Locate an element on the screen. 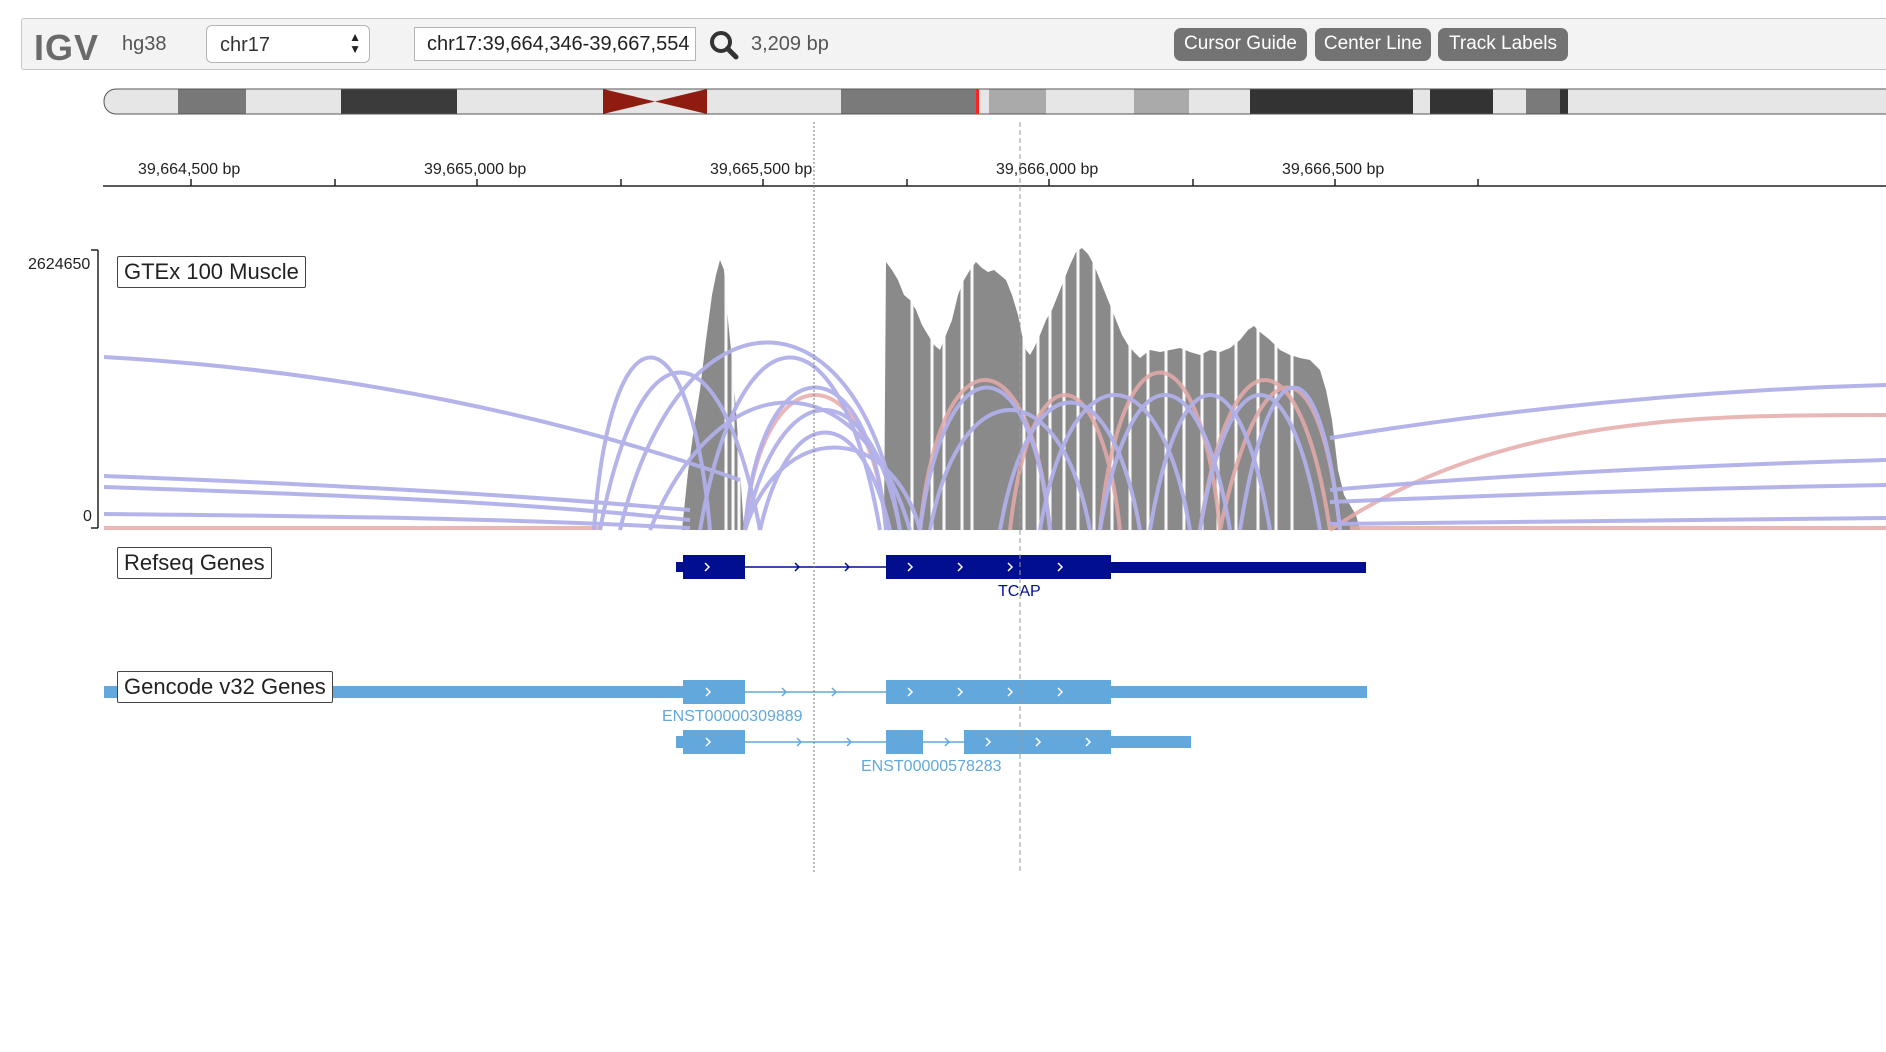 The width and height of the screenshot is (1886, 1052). ruler-tick-label: 39,665,000 bp is located at coordinates (475, 169).